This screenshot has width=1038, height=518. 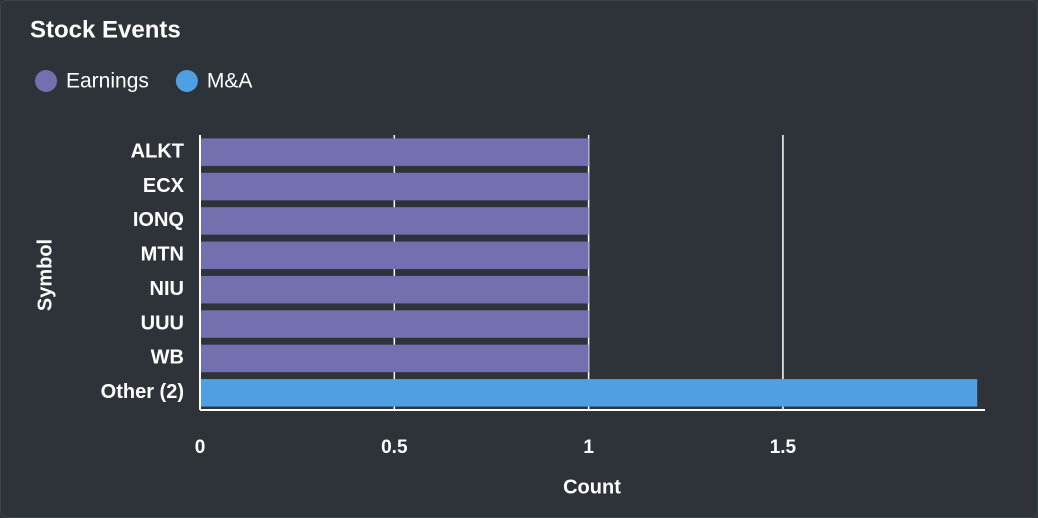 What do you see at coordinates (167, 358) in the screenshot?
I see `y-tick-label: WB` at bounding box center [167, 358].